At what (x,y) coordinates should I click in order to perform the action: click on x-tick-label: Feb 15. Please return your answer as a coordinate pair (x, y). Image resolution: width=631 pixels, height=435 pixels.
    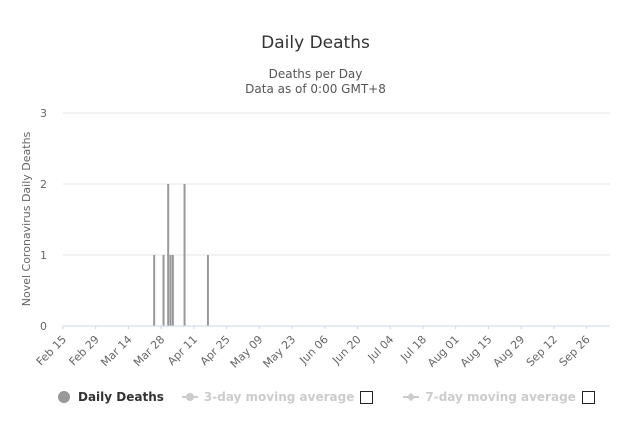
    Looking at the image, I should click on (51, 350).